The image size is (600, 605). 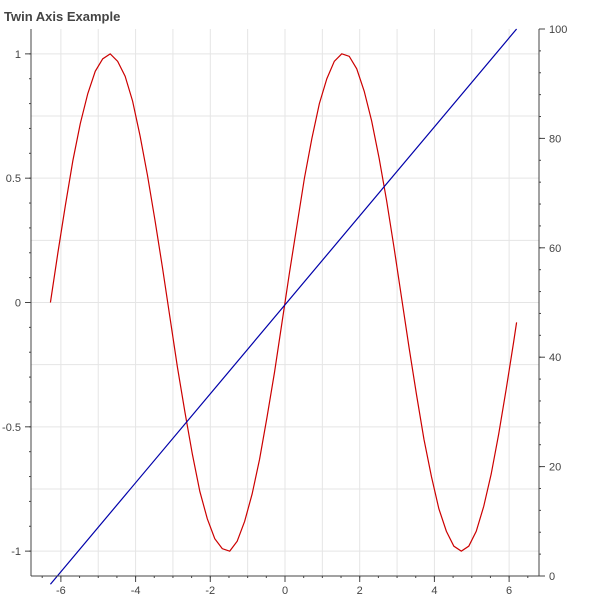 What do you see at coordinates (555, 468) in the screenshot?
I see `y2-tick-label: 20` at bounding box center [555, 468].